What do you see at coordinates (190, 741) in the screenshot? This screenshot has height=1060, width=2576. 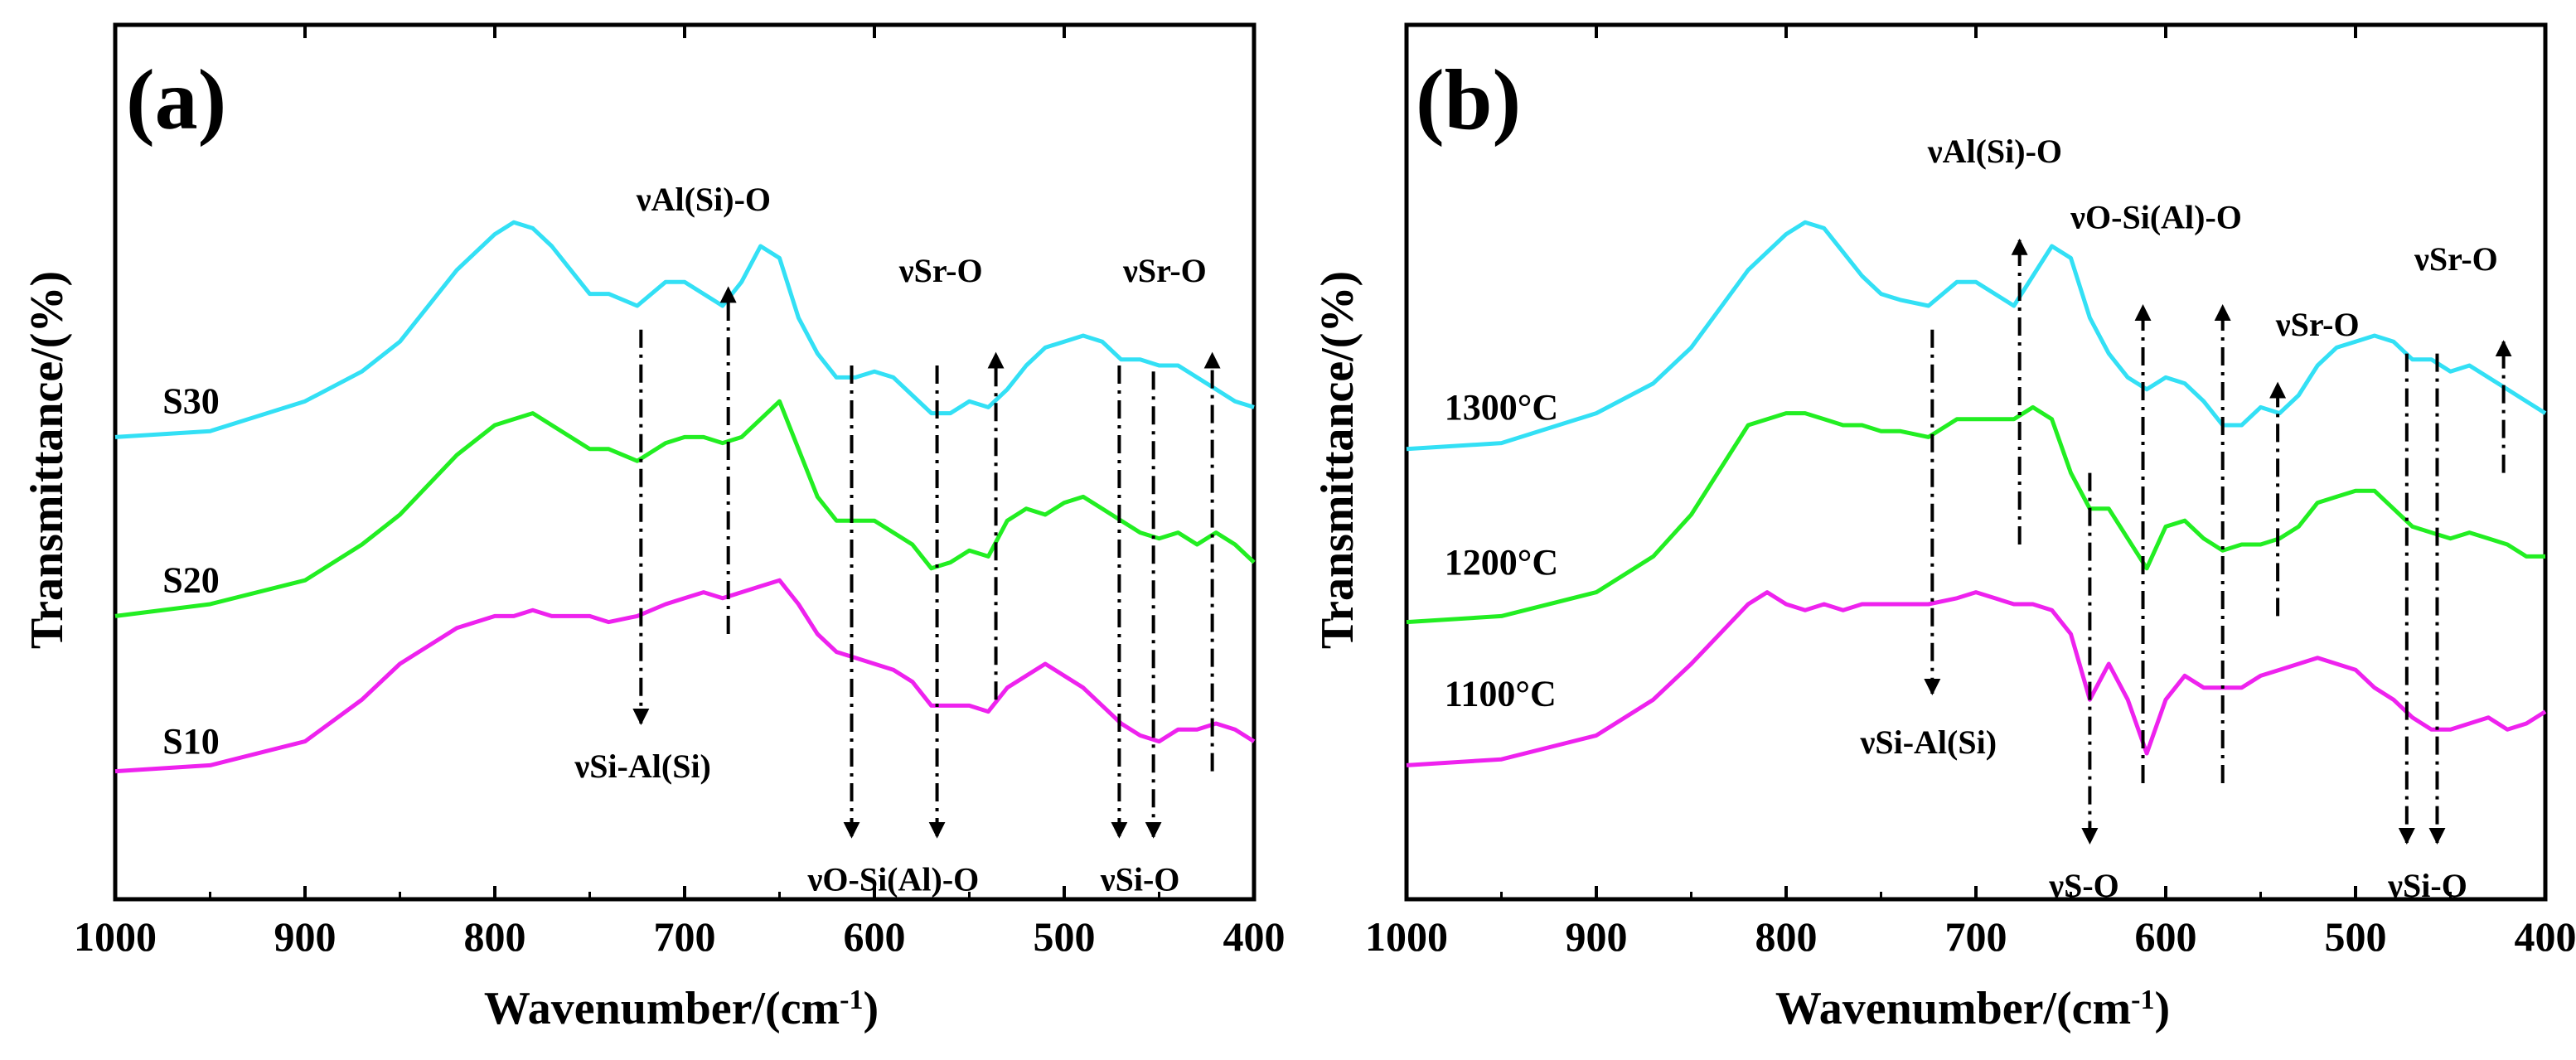 I see `series-label: S10` at bounding box center [190, 741].